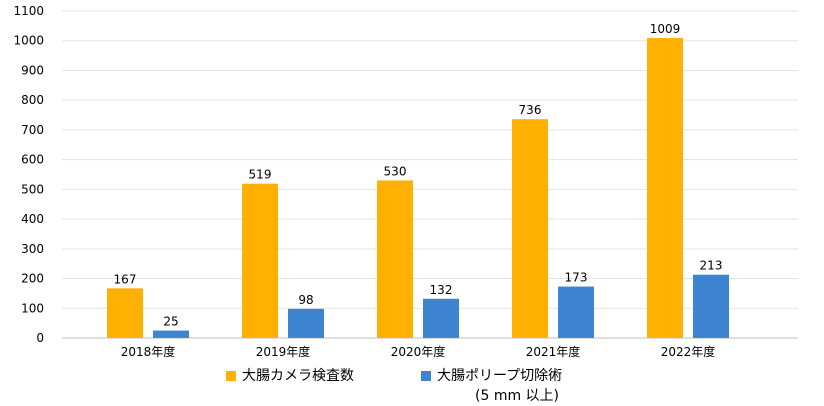  I want to click on x-tick-label: 2021年度, so click(553, 351).